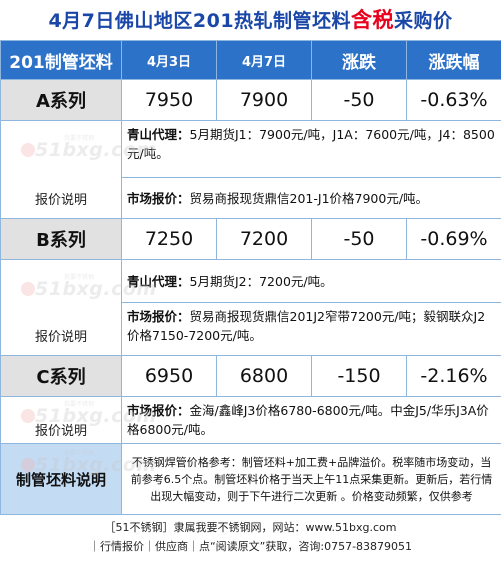 Image resolution: width=501 pixels, height=565 pixels. What do you see at coordinates (61, 60) in the screenshot?
I see `header-product: 201制管坯料` at bounding box center [61, 60].